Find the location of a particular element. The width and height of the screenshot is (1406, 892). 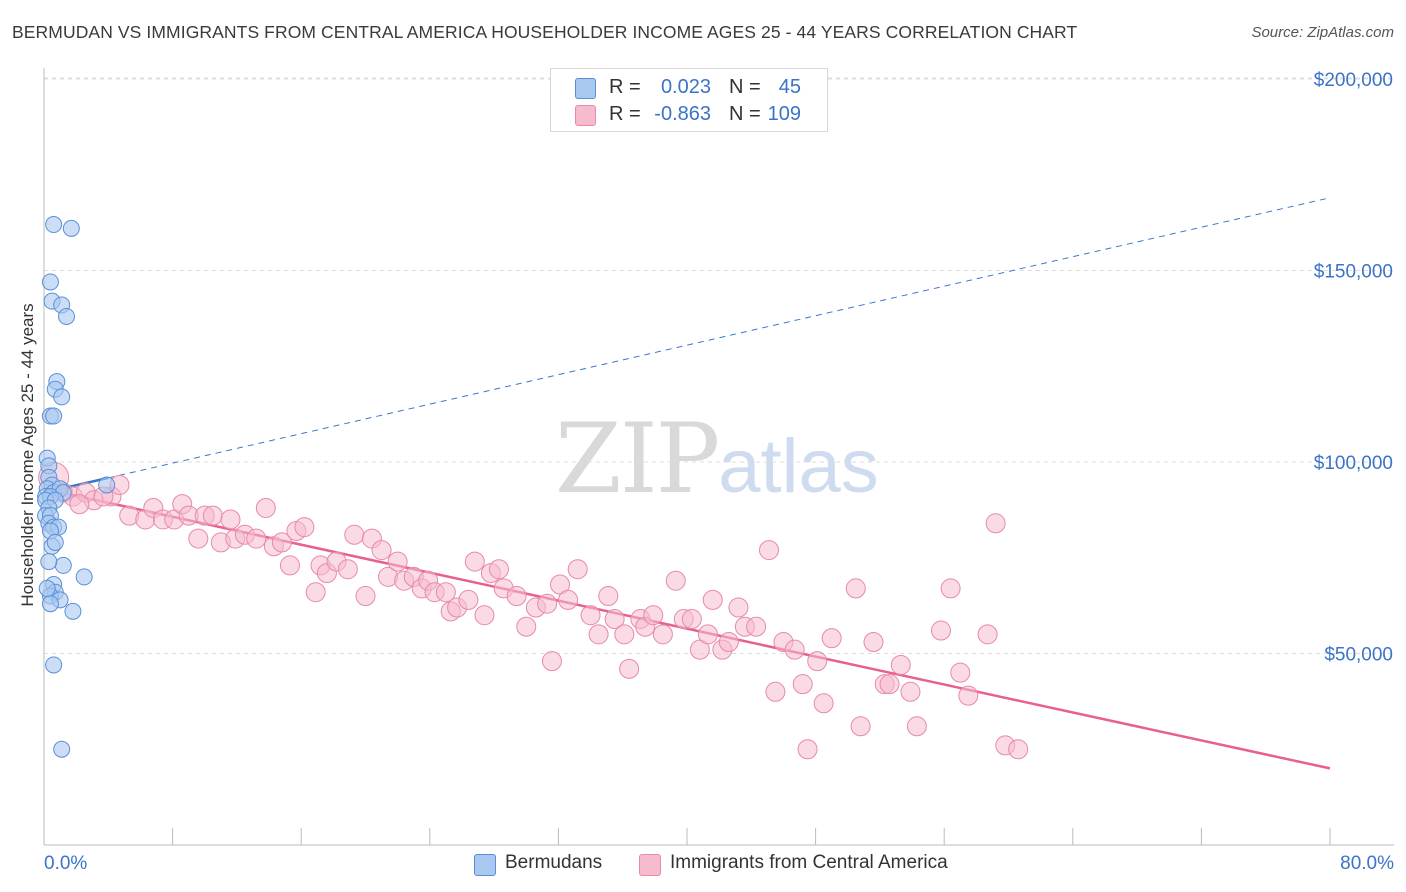

bottom-legend-swatch-pink is located at coordinates (650, 865).